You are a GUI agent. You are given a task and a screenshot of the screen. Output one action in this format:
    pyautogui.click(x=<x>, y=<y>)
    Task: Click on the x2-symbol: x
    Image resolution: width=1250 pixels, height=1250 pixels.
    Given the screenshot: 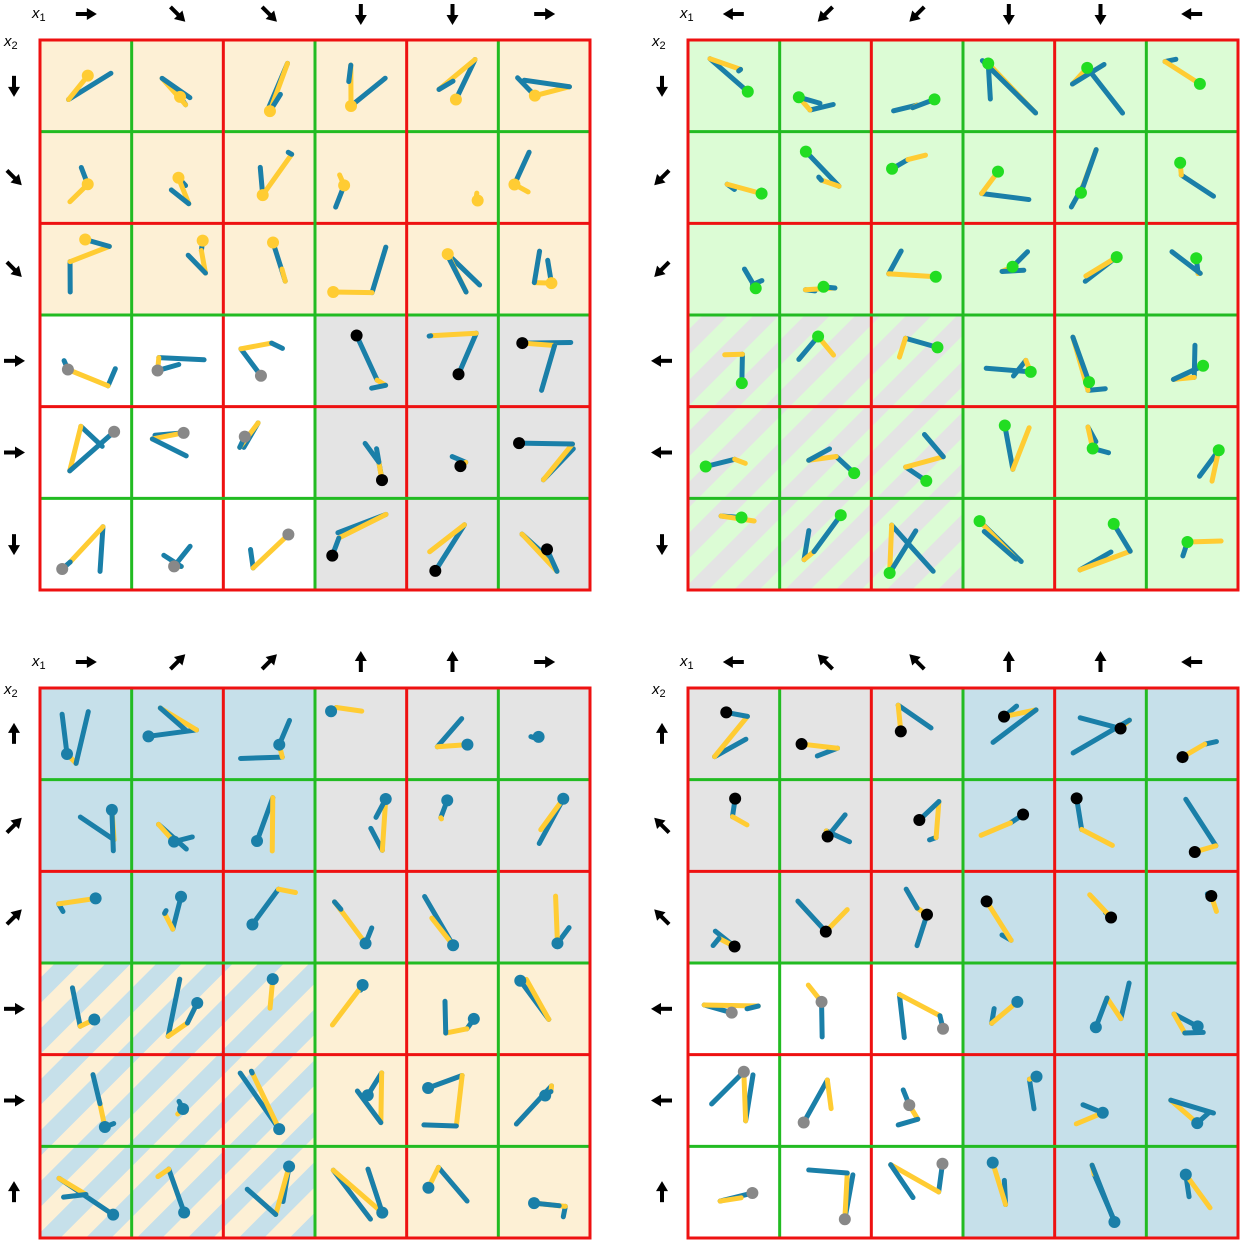 What is the action you would take?
    pyautogui.click(x=7, y=689)
    